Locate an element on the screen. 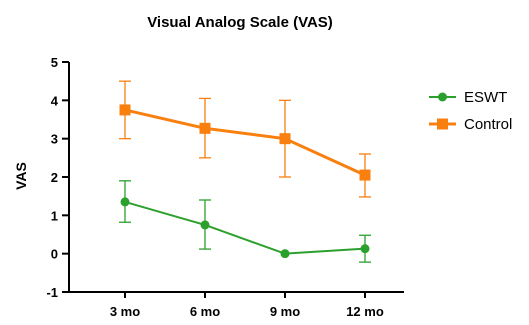  y-tick-label: 5 is located at coordinates (54, 62).